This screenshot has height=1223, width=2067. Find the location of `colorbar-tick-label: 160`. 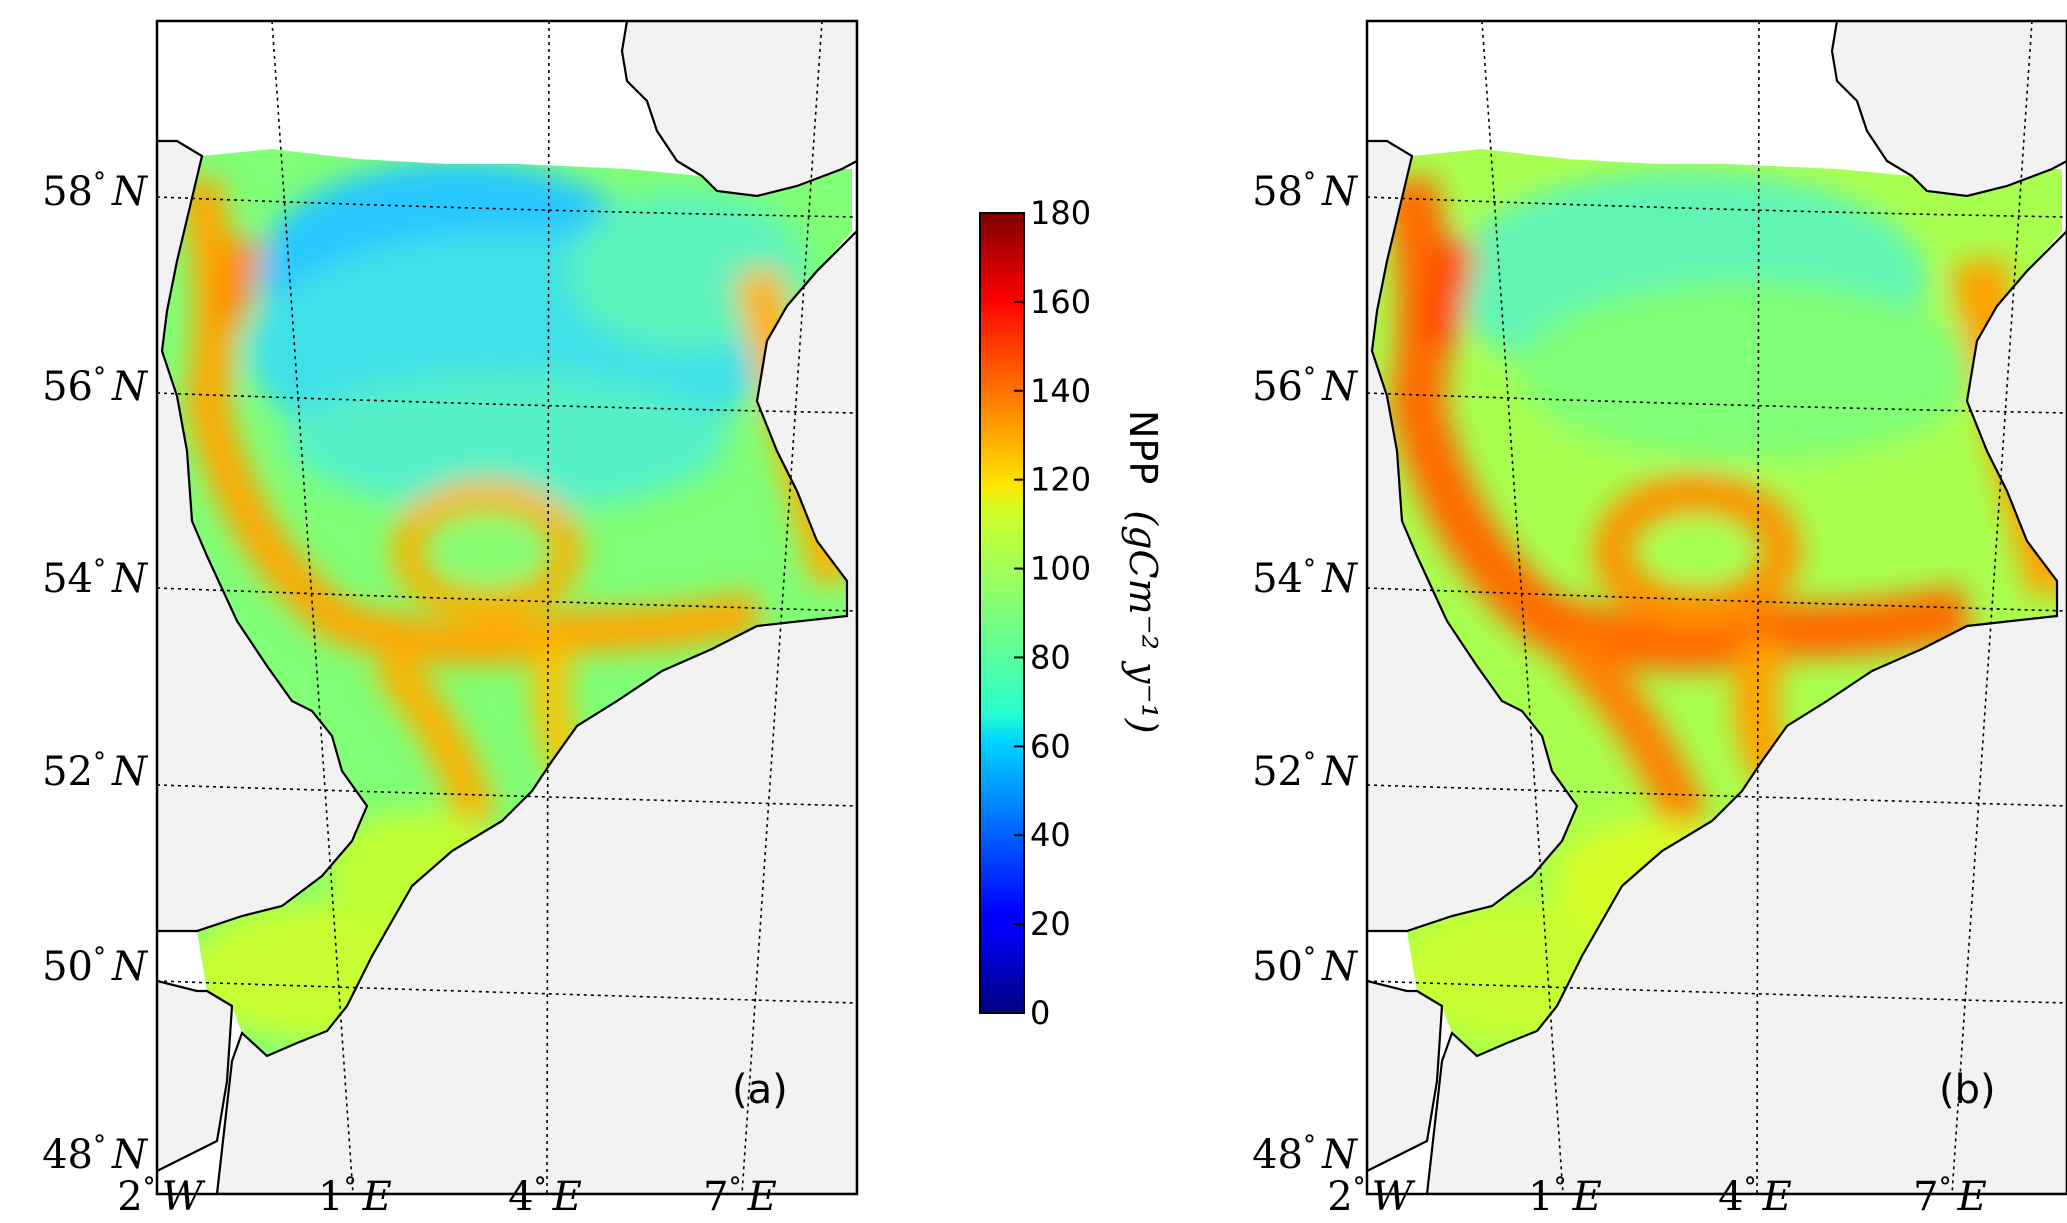

colorbar-tick-label: 160 is located at coordinates (1060, 302).